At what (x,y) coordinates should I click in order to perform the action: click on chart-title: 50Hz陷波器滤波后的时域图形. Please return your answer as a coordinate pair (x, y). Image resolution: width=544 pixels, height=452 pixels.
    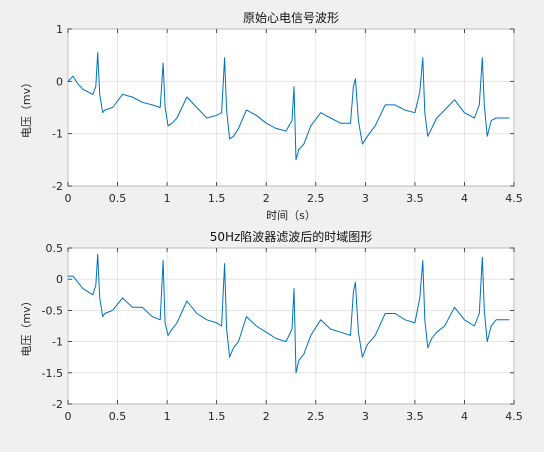
    Looking at the image, I should click on (291, 236).